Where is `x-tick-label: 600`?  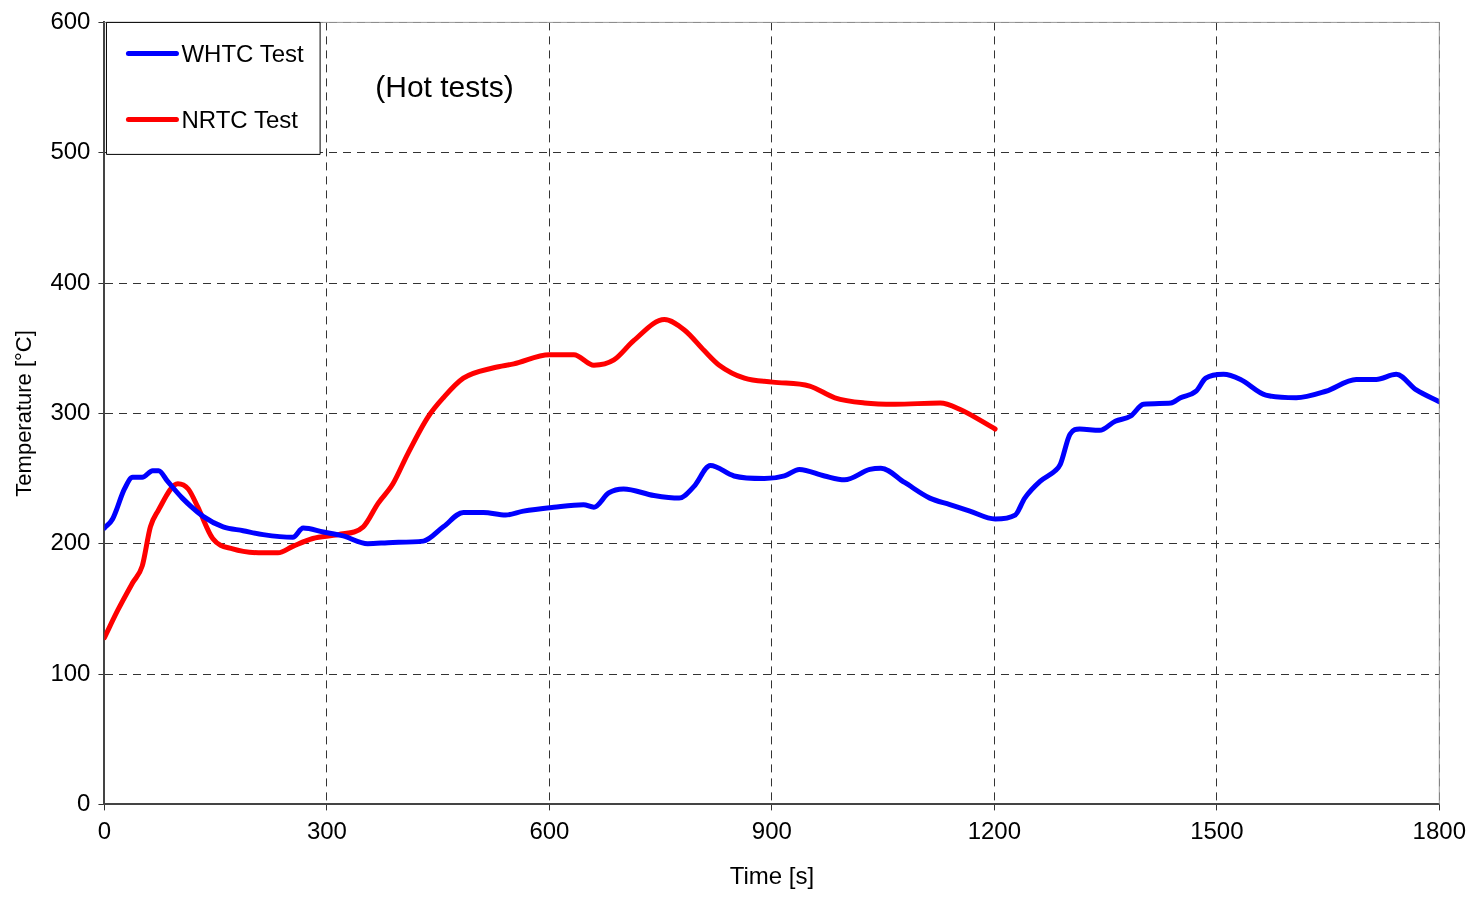 x-tick-label: 600 is located at coordinates (549, 831).